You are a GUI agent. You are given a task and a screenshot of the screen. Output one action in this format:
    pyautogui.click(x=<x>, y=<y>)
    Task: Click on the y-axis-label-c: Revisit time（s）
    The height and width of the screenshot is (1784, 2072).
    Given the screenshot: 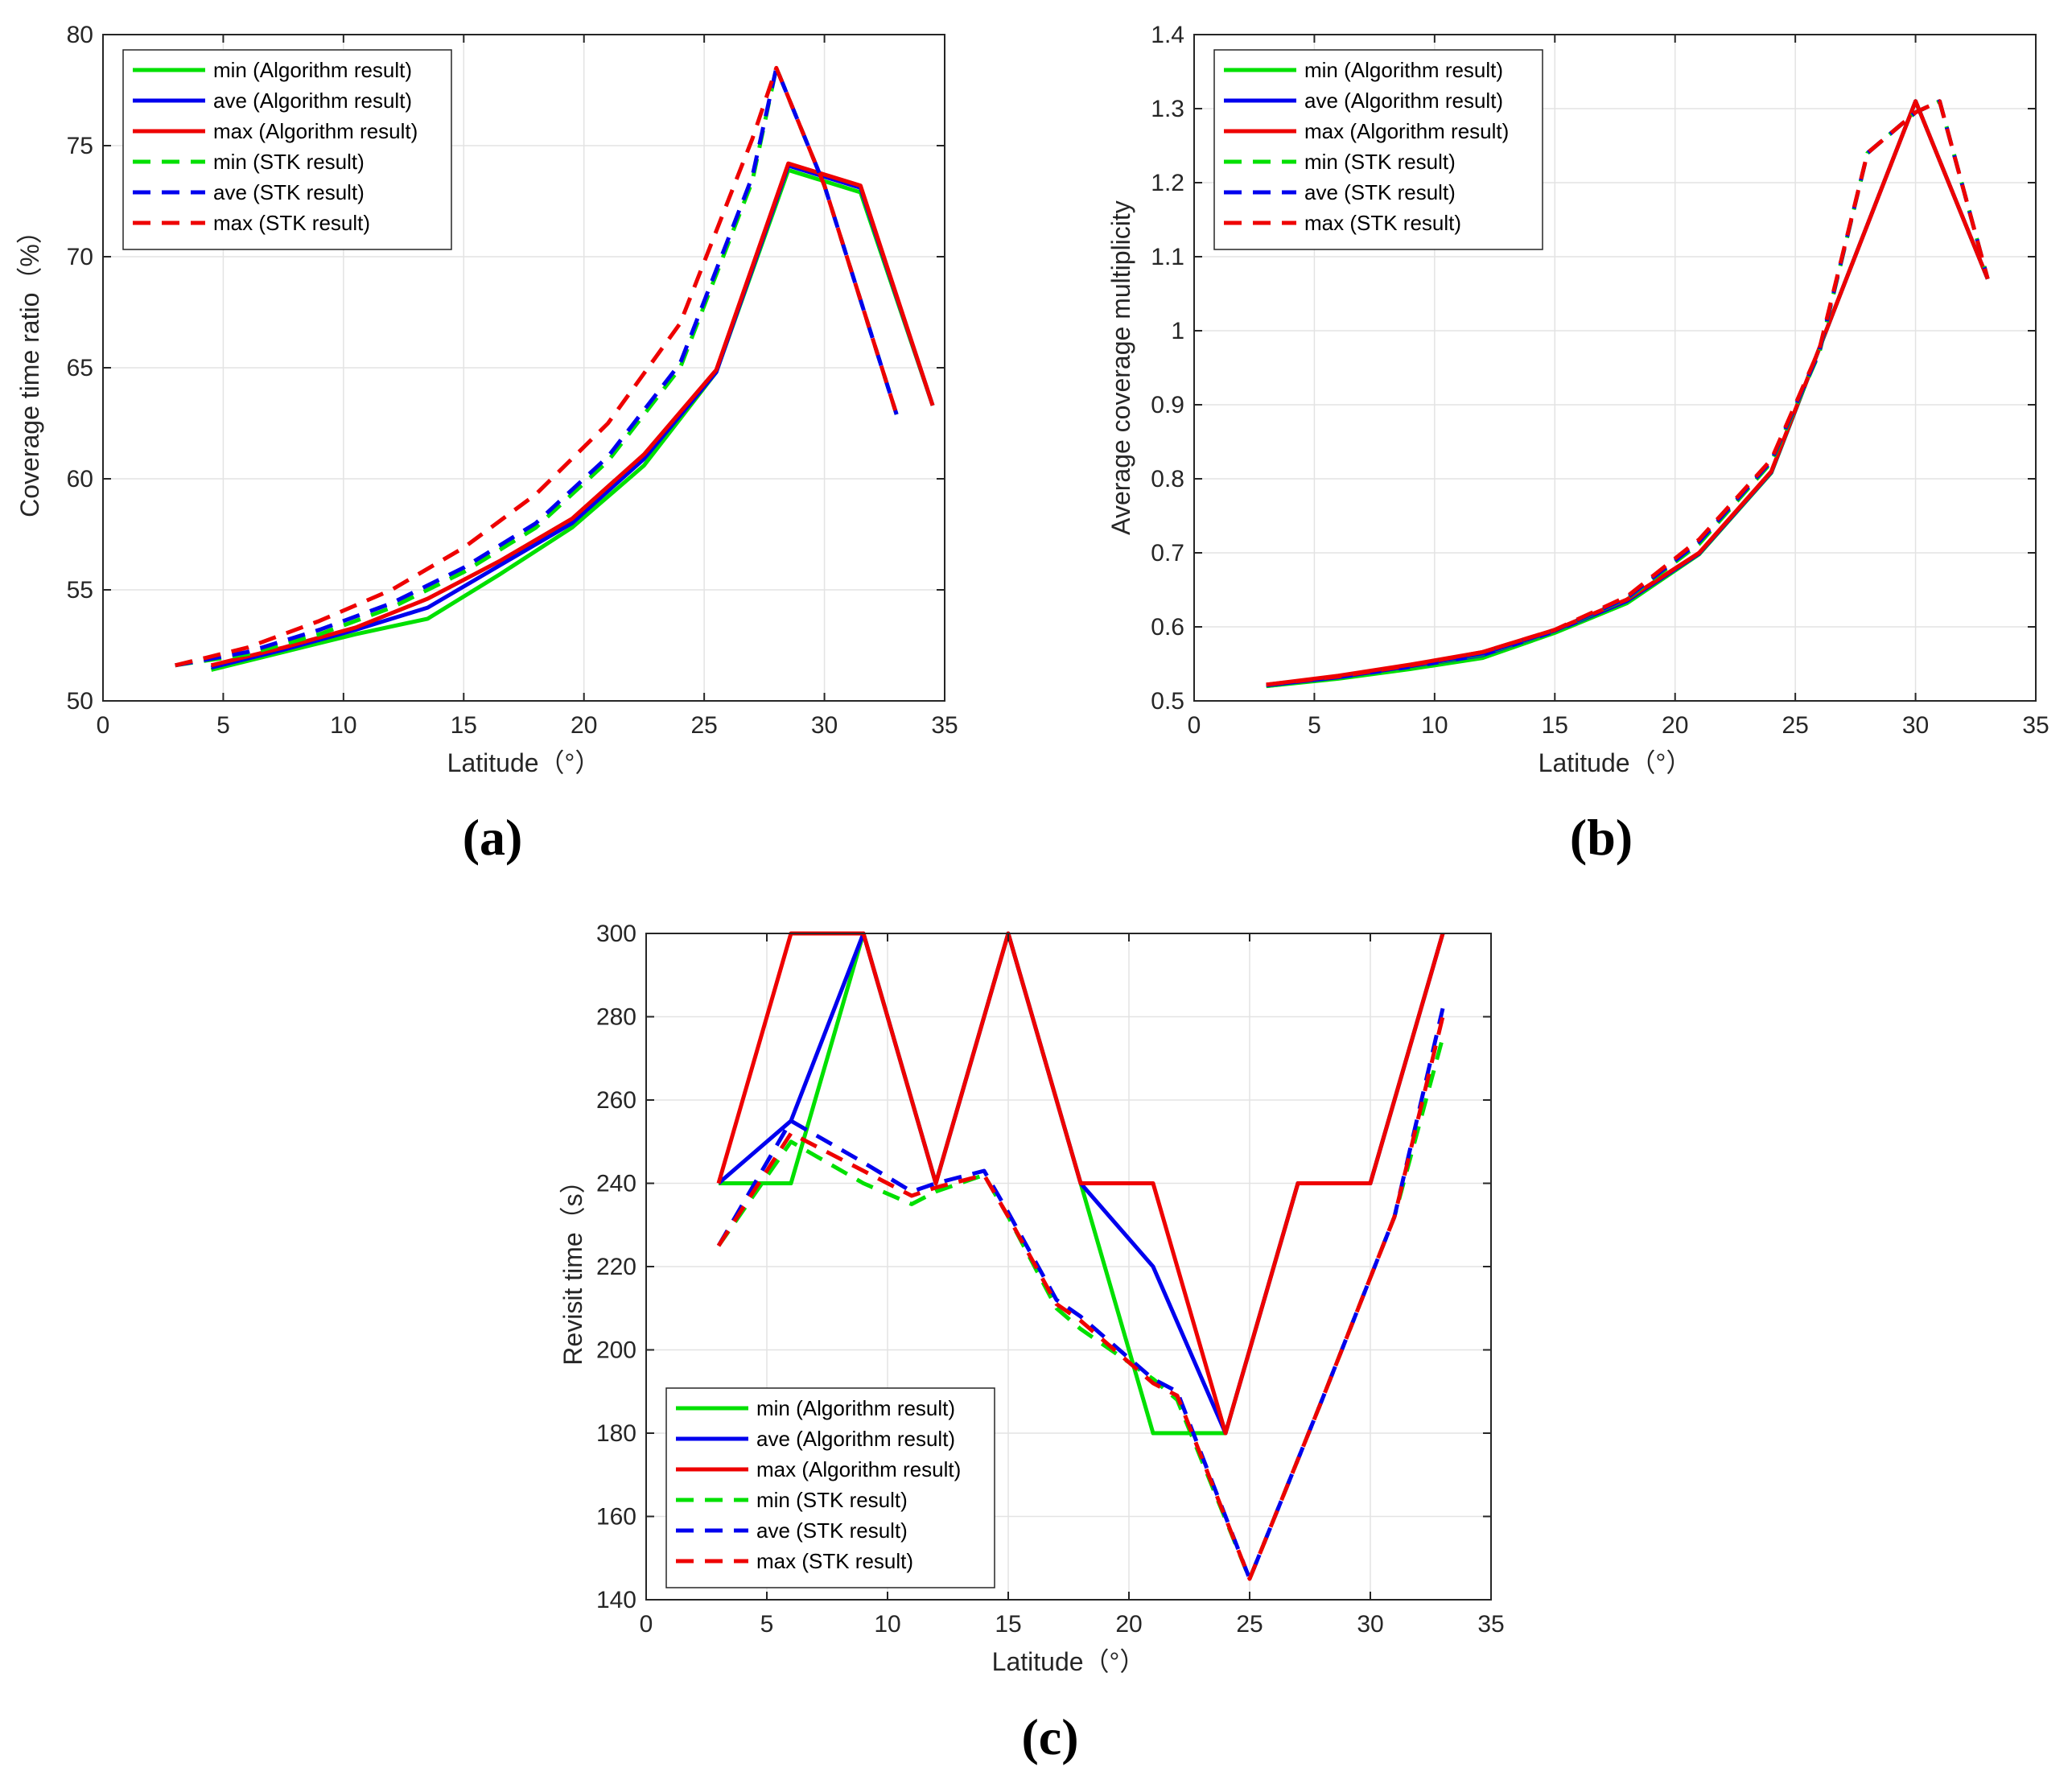 What is the action you would take?
    pyautogui.click(x=573, y=1266)
    